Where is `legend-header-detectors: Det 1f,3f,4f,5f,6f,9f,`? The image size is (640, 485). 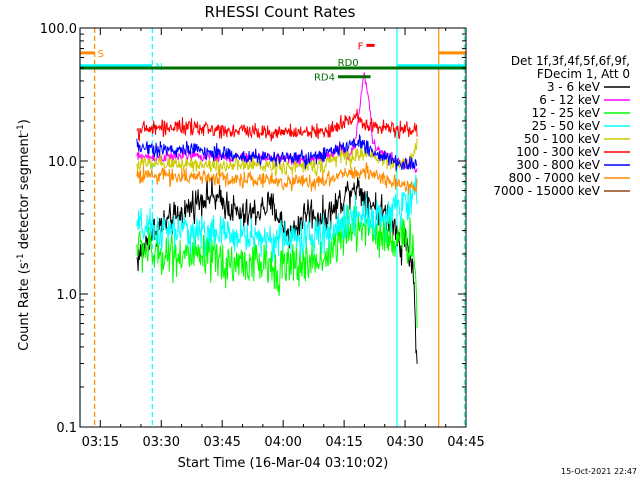 legend-header-detectors: Det 1f,3f,4f,5f,6f,9f, is located at coordinates (570, 61).